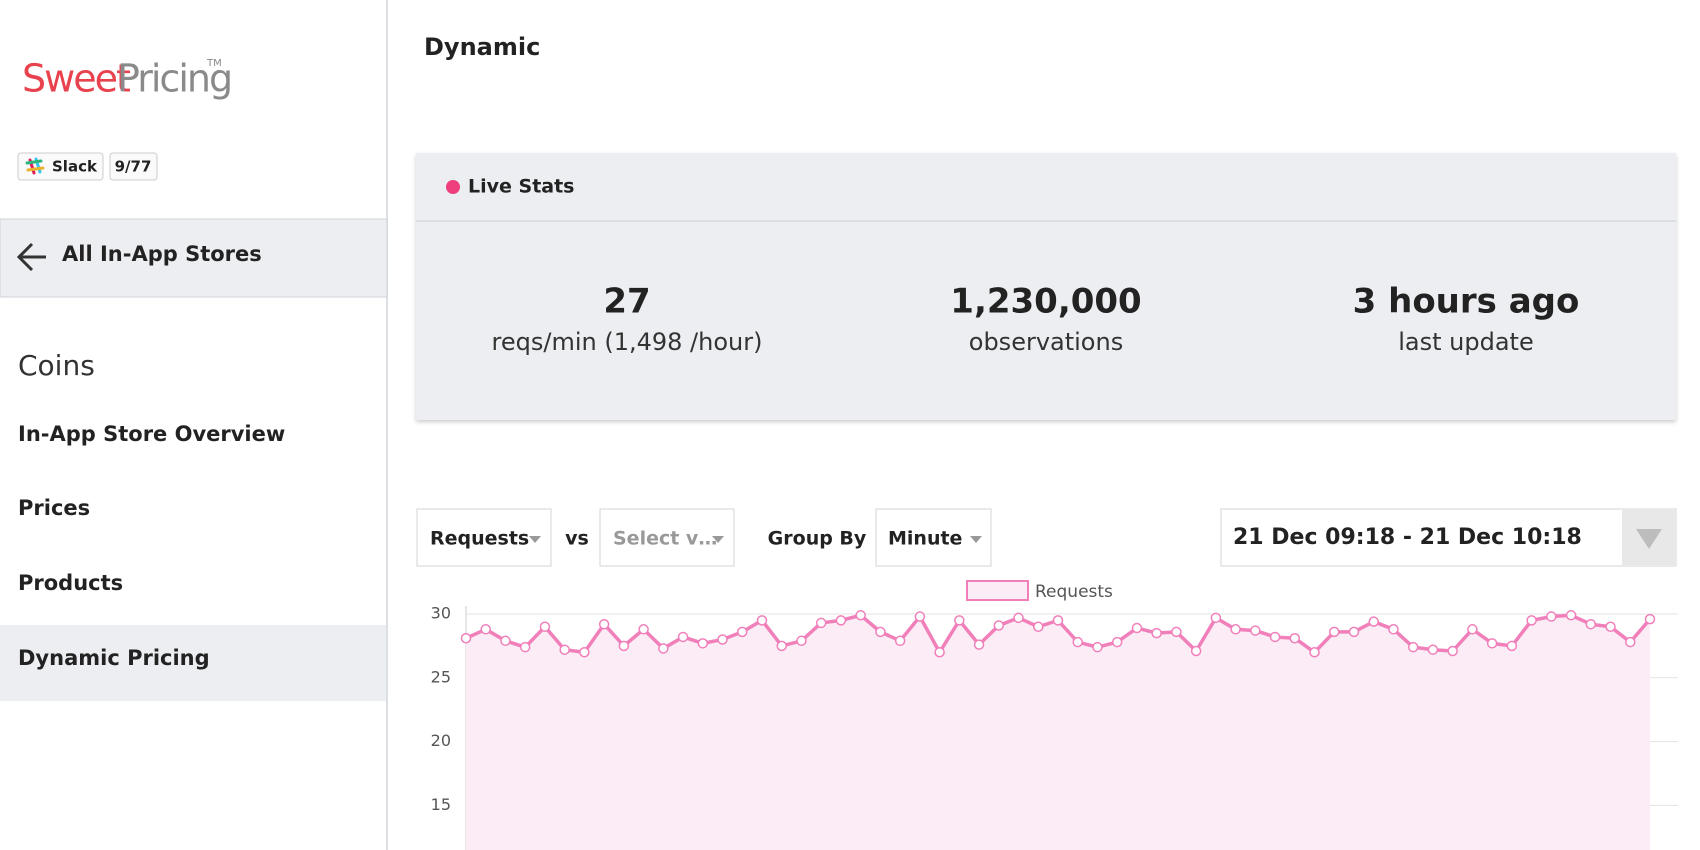 This screenshot has width=1700, height=850. I want to click on select-value: Minute, so click(925, 539).